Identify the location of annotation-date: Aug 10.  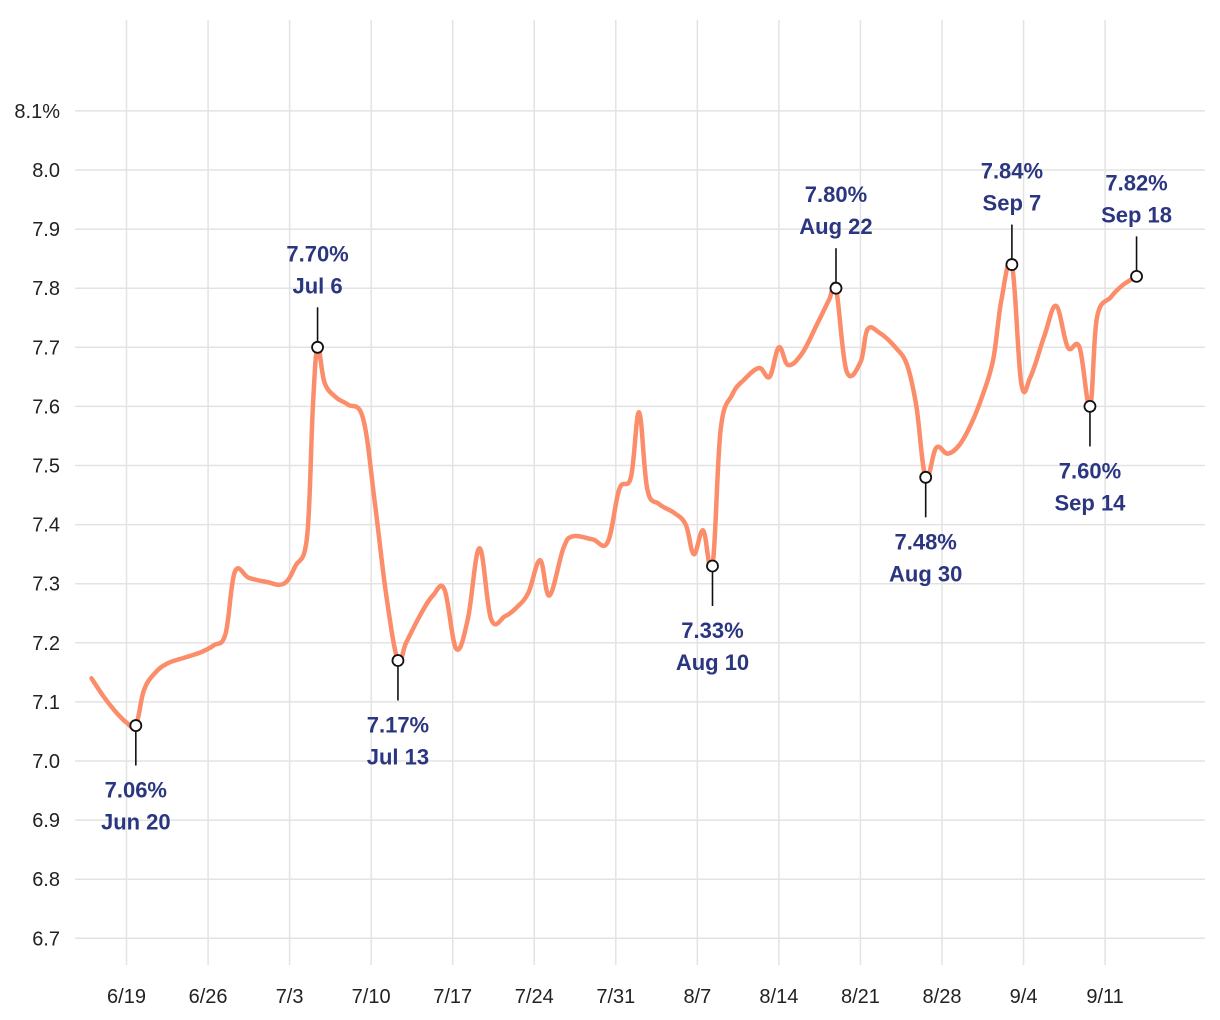
(712, 662).